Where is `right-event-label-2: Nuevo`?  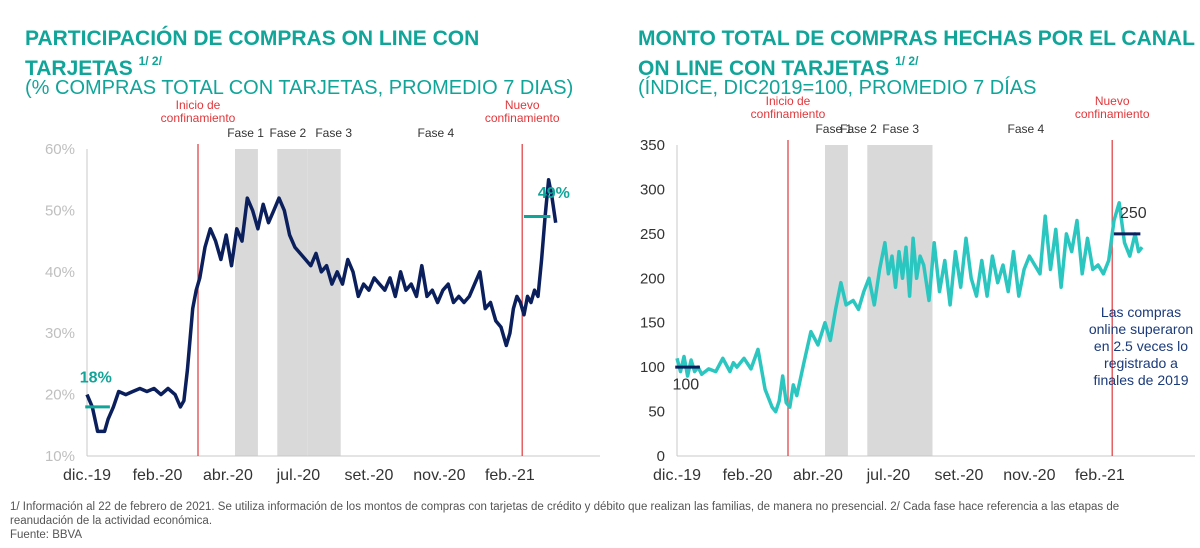 right-event-label-2: Nuevo is located at coordinates (1112, 101).